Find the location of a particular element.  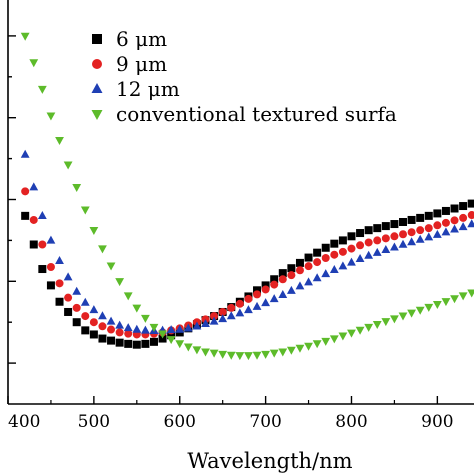

x-tick-label: 900 is located at coordinates (437, 422).